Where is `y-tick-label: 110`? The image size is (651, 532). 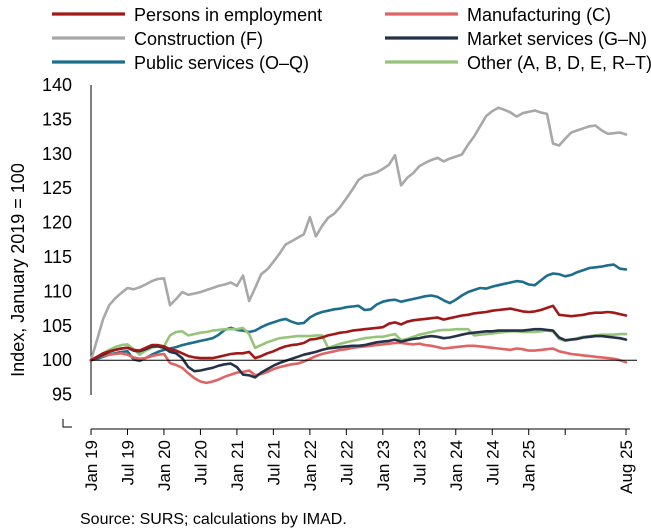 y-tick-label: 110 is located at coordinates (57, 291).